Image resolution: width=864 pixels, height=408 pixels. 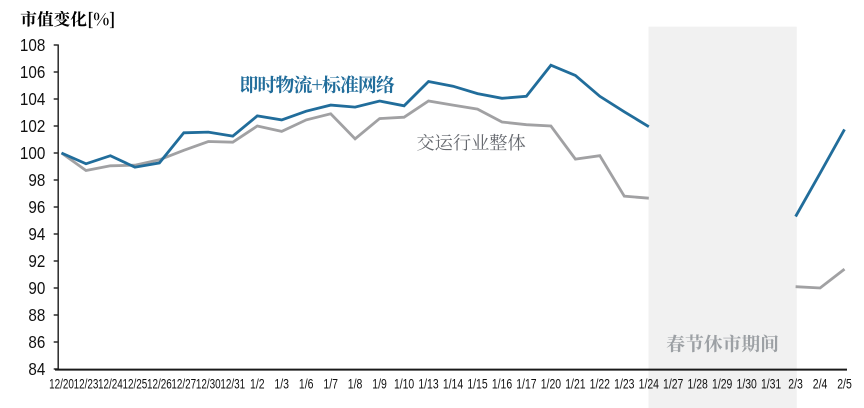 I want to click on svg-text: 12/27, so click(x=183, y=384).